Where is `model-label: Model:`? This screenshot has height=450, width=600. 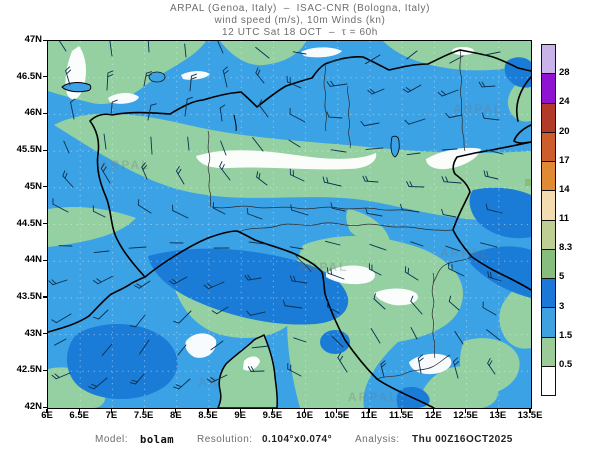 model-label: Model: is located at coordinates (112, 439).